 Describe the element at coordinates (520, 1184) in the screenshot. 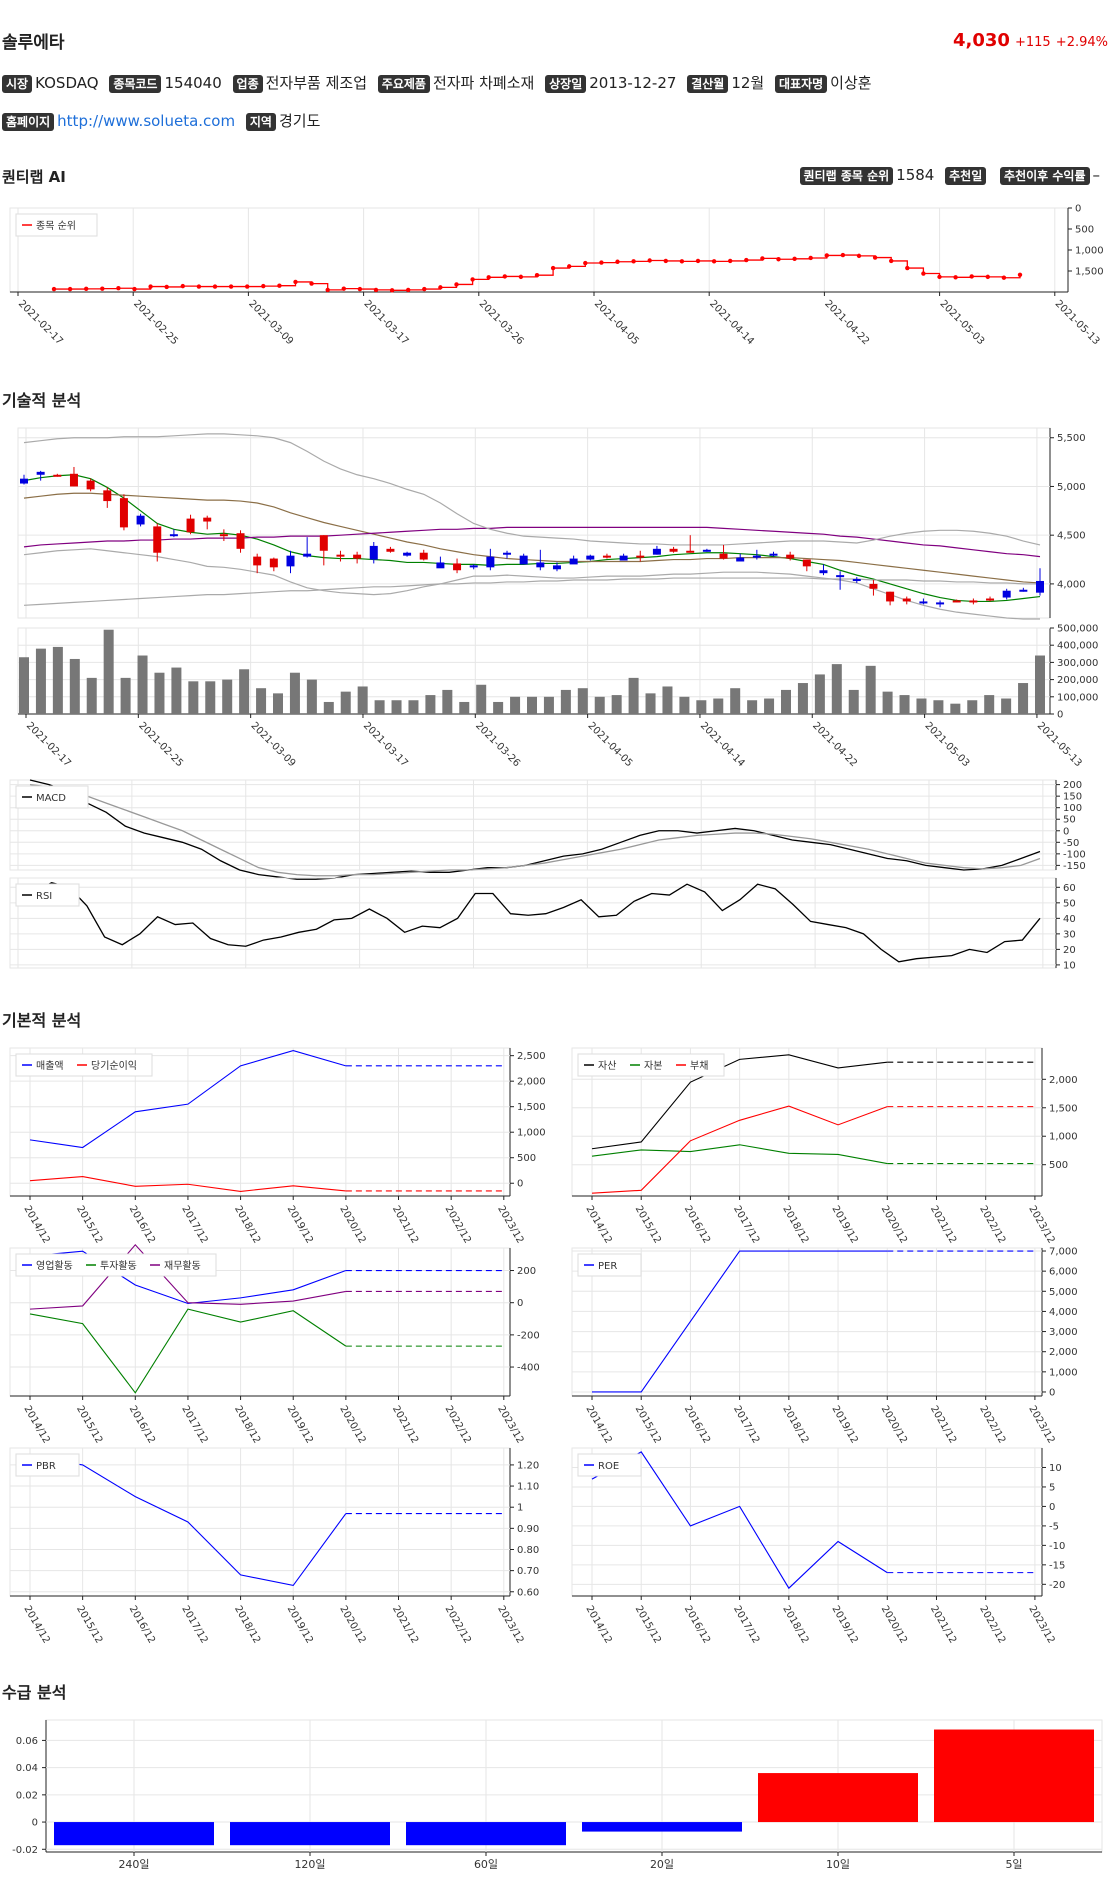

I see `f-sales-chart-y-tick-label: 0` at that location.